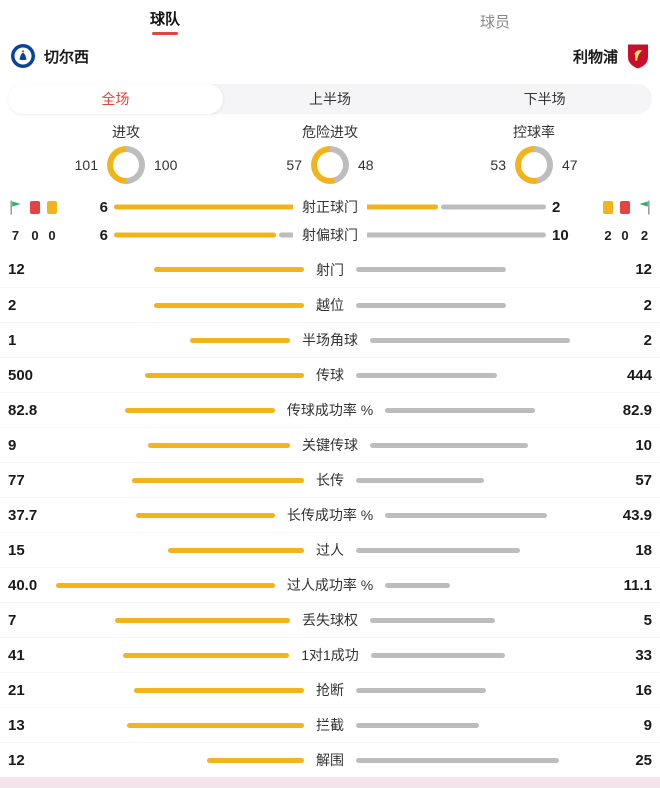 The image size is (660, 788). What do you see at coordinates (126, 165) in the screenshot?
I see `donut-attack-ring` at bounding box center [126, 165].